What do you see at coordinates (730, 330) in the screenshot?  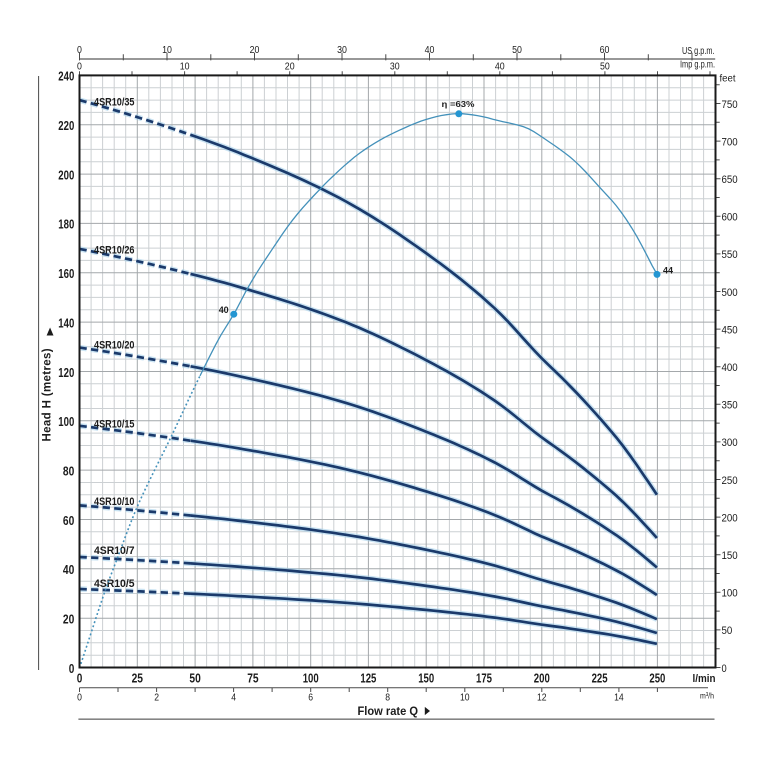 I see `svg-text: 450` at bounding box center [730, 330].